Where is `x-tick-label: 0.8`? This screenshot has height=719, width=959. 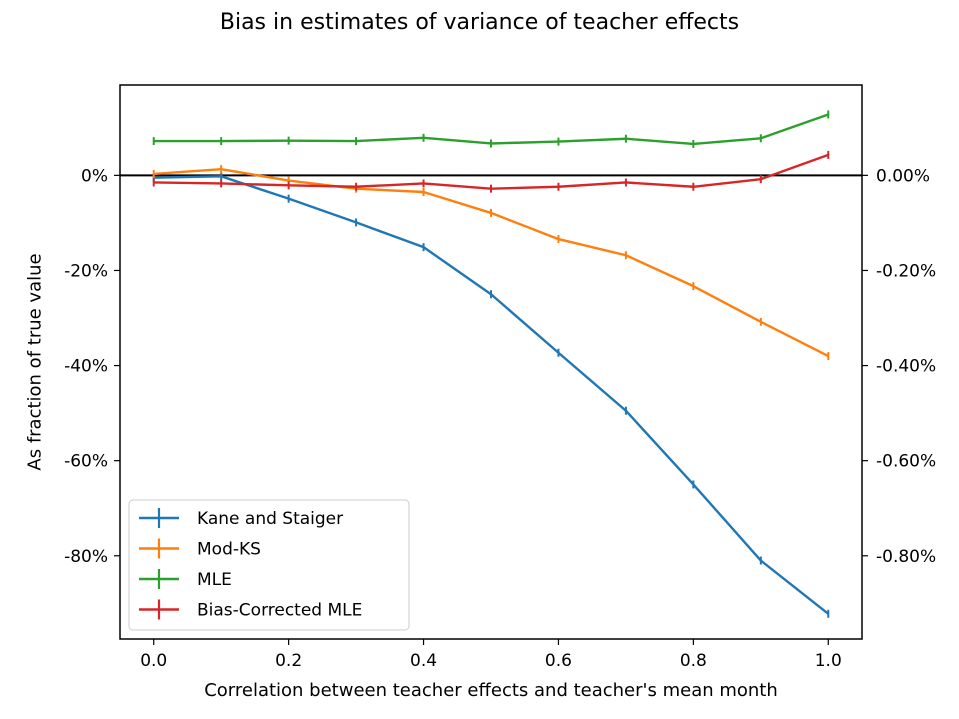
x-tick-label: 0.8 is located at coordinates (693, 661).